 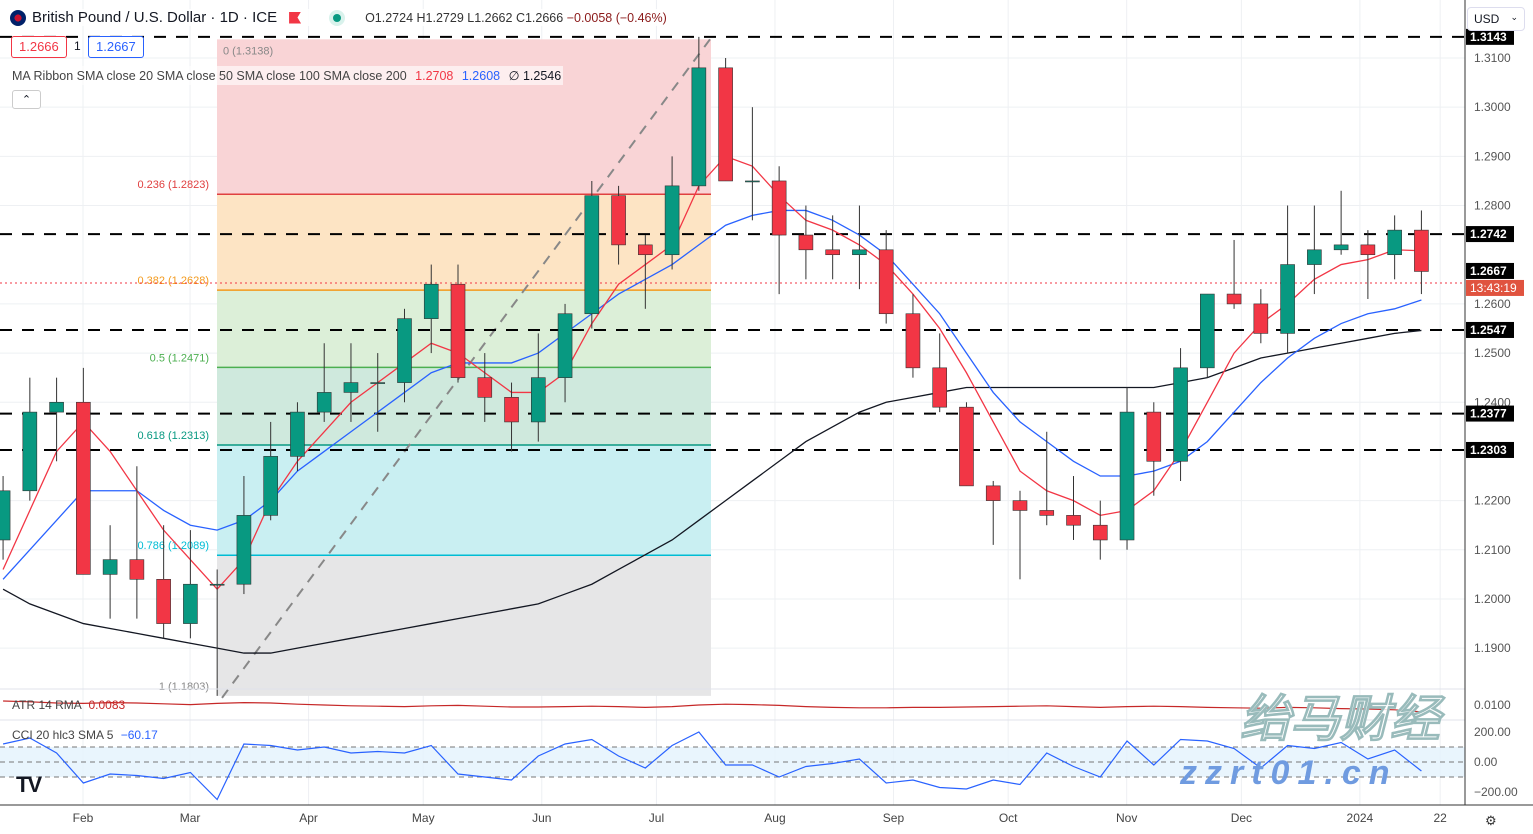 I want to click on fib-level-label: 0.236 (1.2823), so click(x=173, y=185).